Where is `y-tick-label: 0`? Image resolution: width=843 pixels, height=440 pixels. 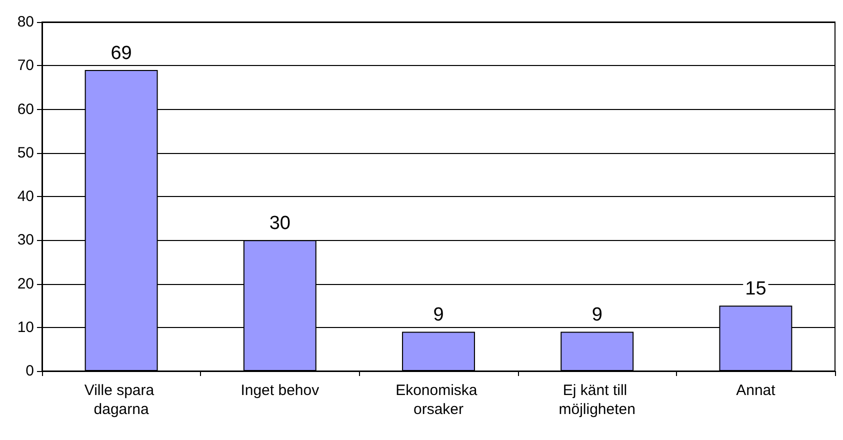 y-tick-label: 0 is located at coordinates (30, 371).